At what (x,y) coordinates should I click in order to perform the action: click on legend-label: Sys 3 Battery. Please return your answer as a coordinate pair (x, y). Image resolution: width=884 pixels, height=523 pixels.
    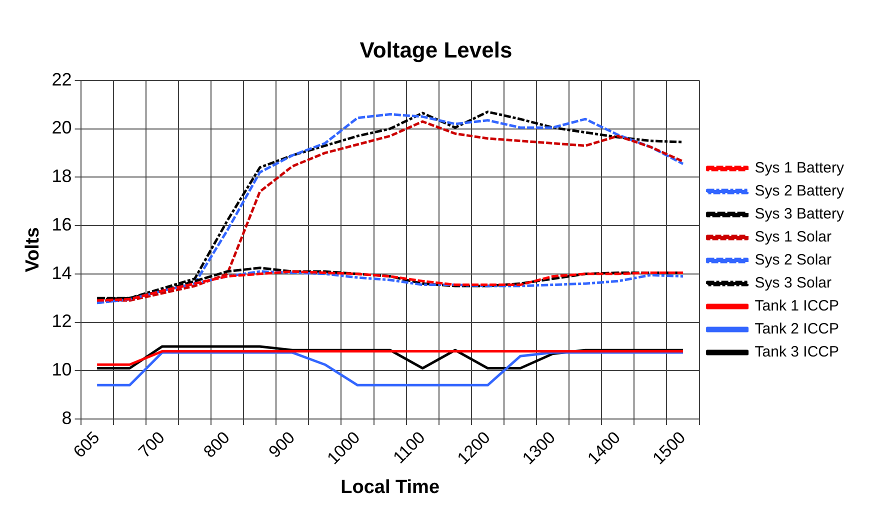
    Looking at the image, I should click on (799, 214).